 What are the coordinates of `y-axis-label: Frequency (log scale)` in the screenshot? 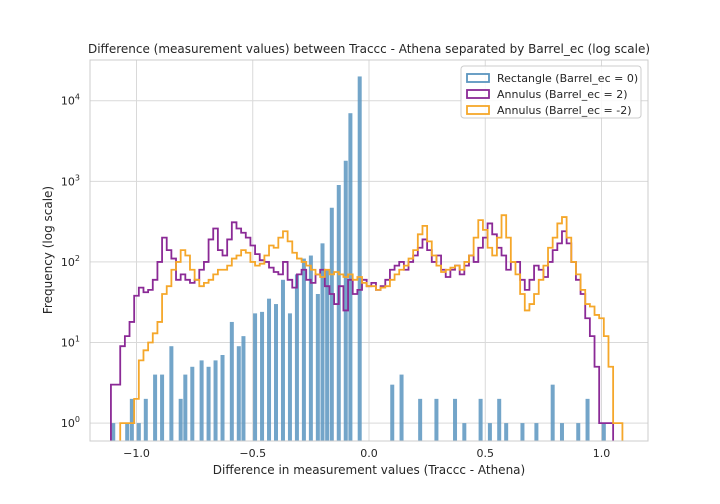 It's located at (48, 250).